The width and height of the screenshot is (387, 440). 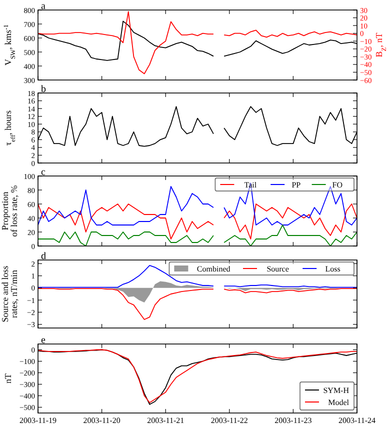 I want to click on x-tick-label: 2003-11-19, so click(x=38, y=420).